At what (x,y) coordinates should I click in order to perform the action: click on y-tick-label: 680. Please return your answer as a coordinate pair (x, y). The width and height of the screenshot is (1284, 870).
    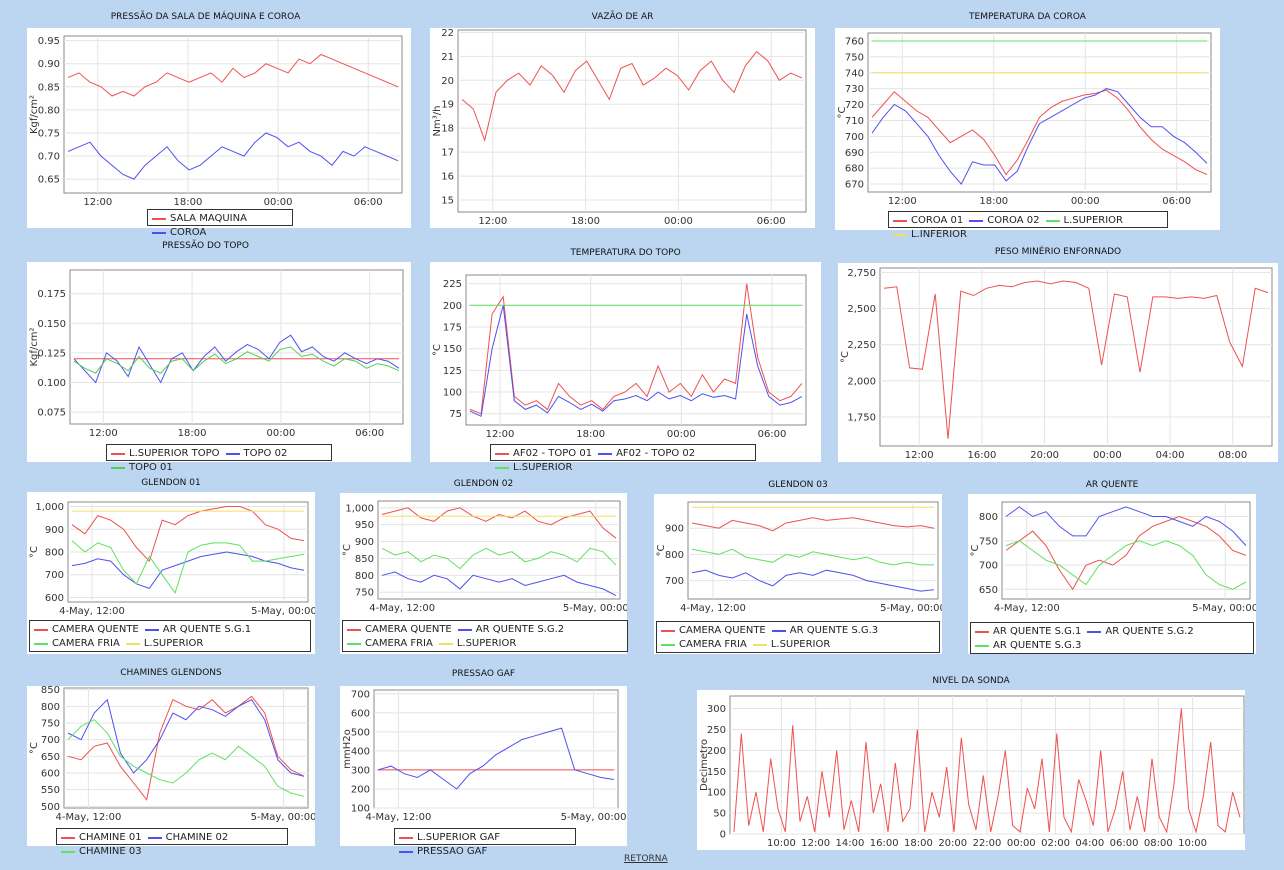
    Looking at the image, I should click on (854, 169).